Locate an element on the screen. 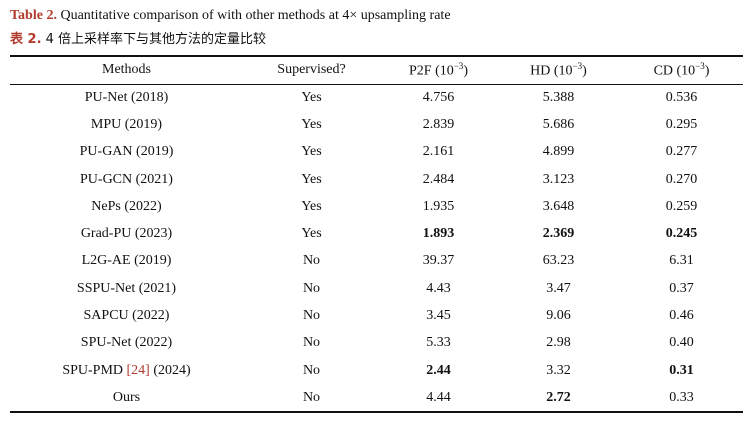  table-row: SPU-Net (2022) No 5.33 2.98 0.40 is located at coordinates (376, 343).